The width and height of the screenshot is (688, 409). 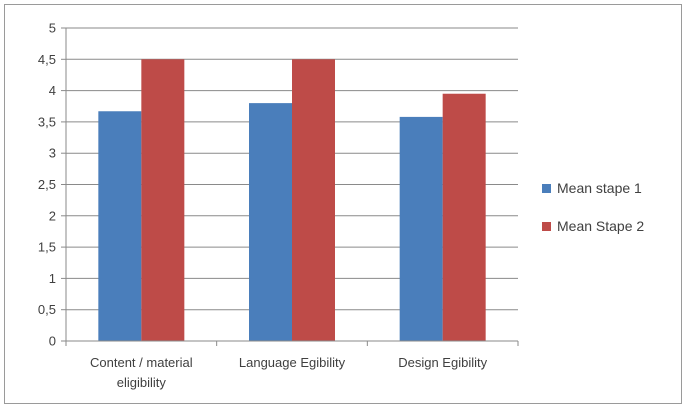 I want to click on y-tick-label: 4,5, so click(x=47, y=59).